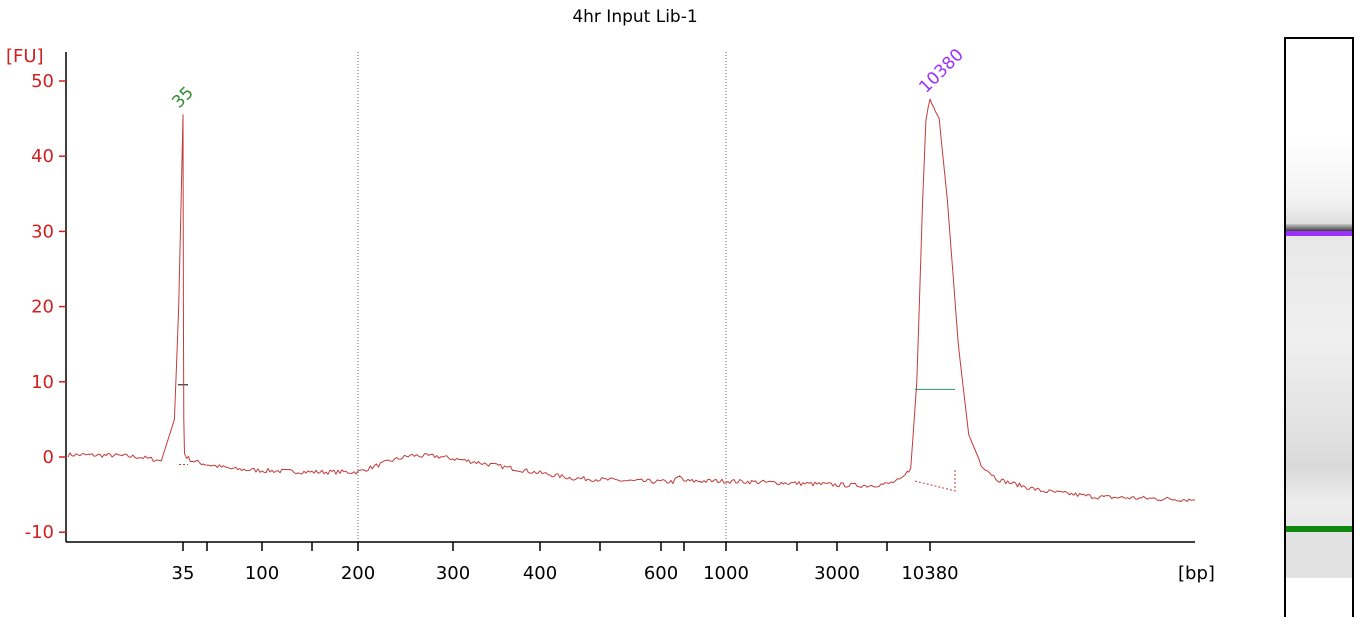  Describe the element at coordinates (634, 17) in the screenshot. I see `chart-title: 4hr Input Lib-1` at that location.